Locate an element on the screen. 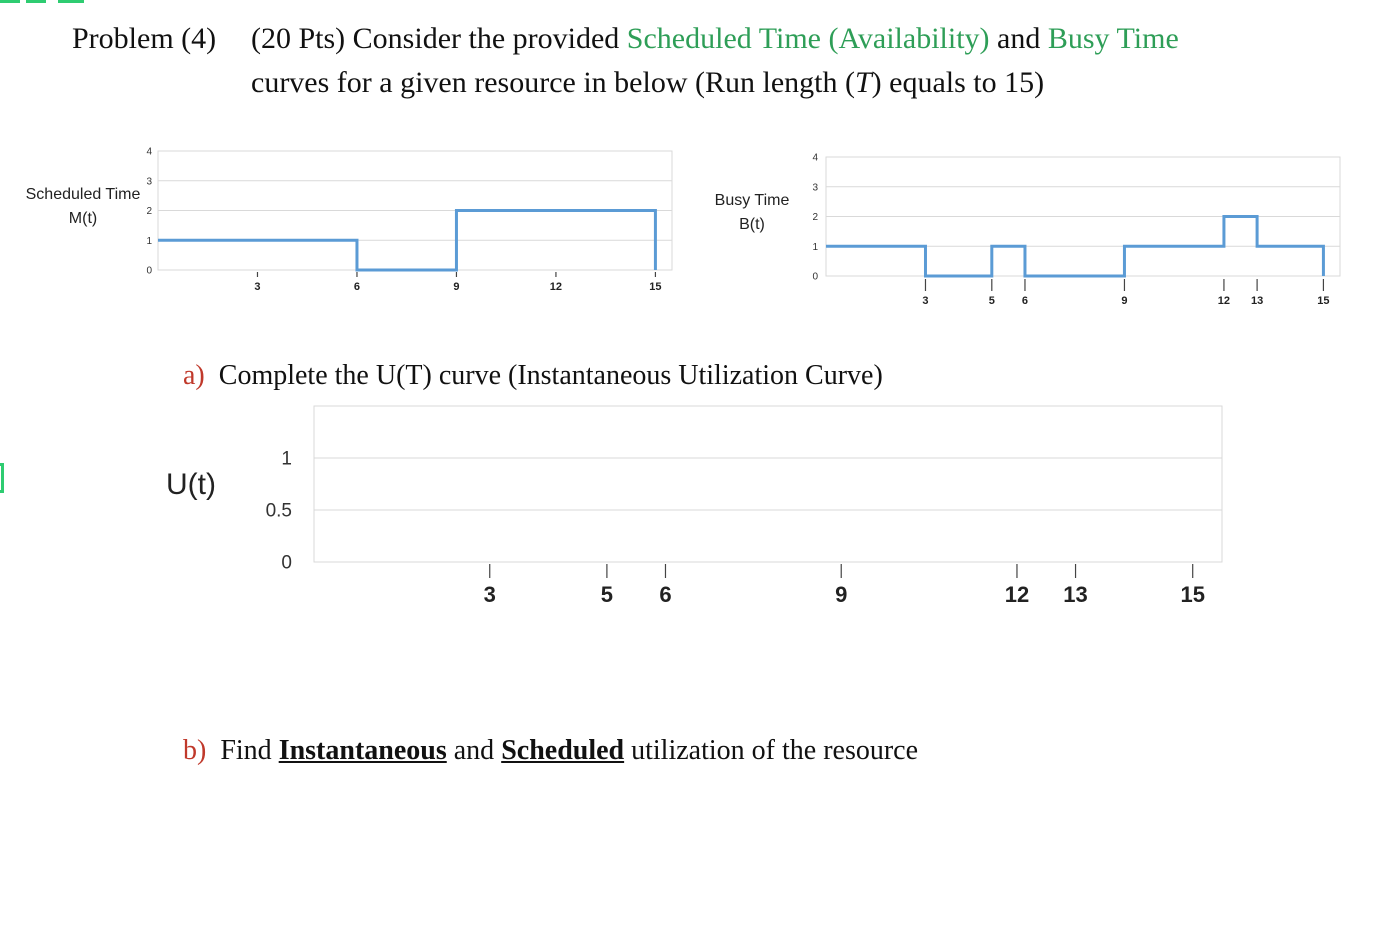  scheduled-term: Scheduled Time (Availability) is located at coordinates (808, 38).